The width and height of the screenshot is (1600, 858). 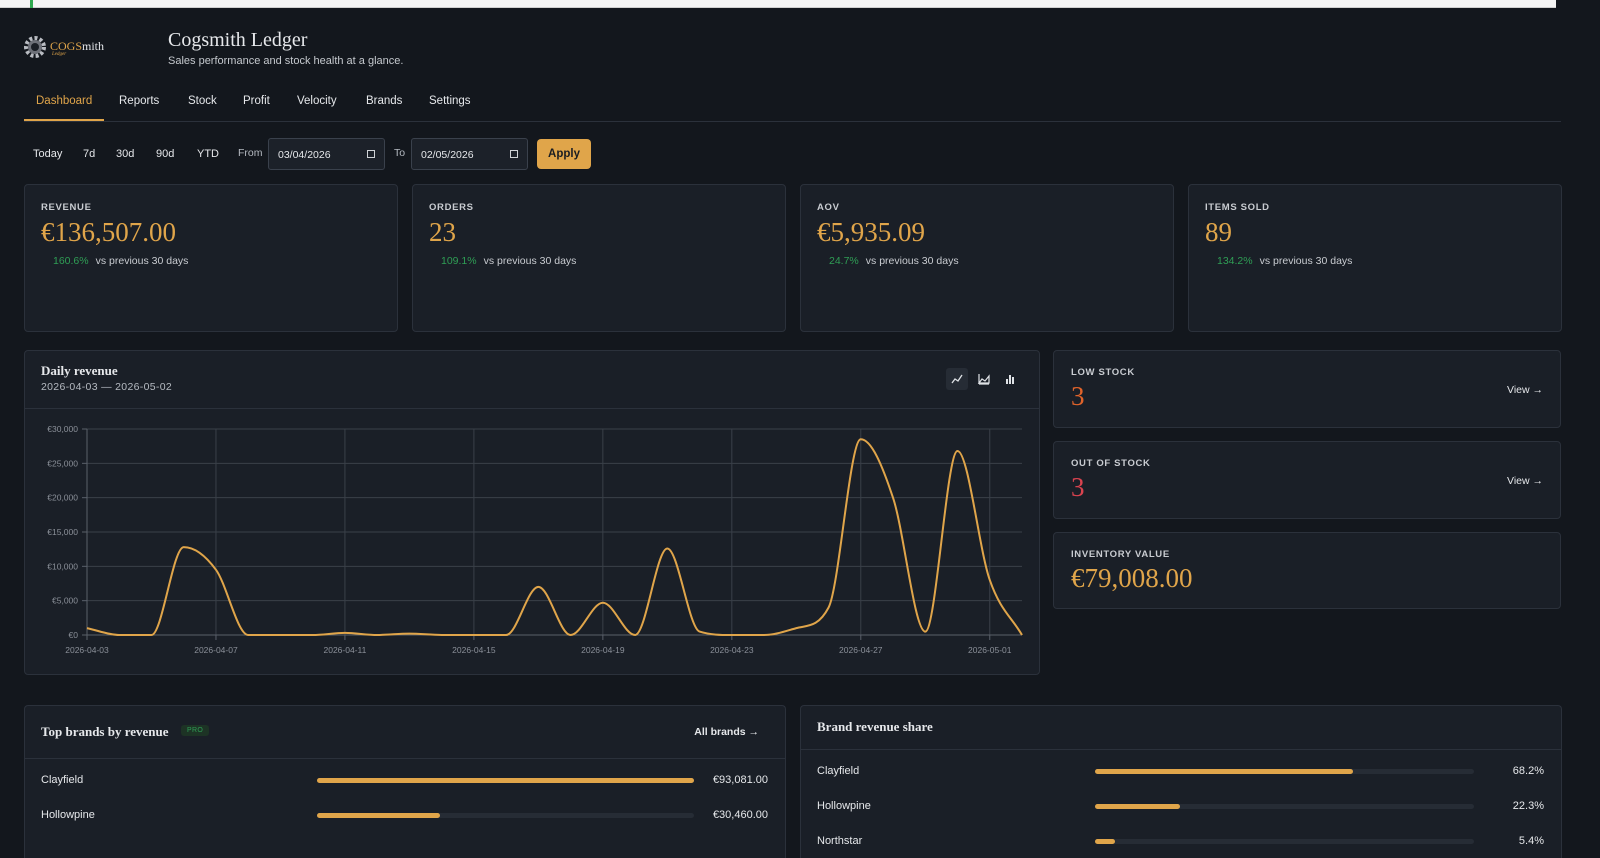 I want to click on card-title: Brand revenue share, so click(x=875, y=726).